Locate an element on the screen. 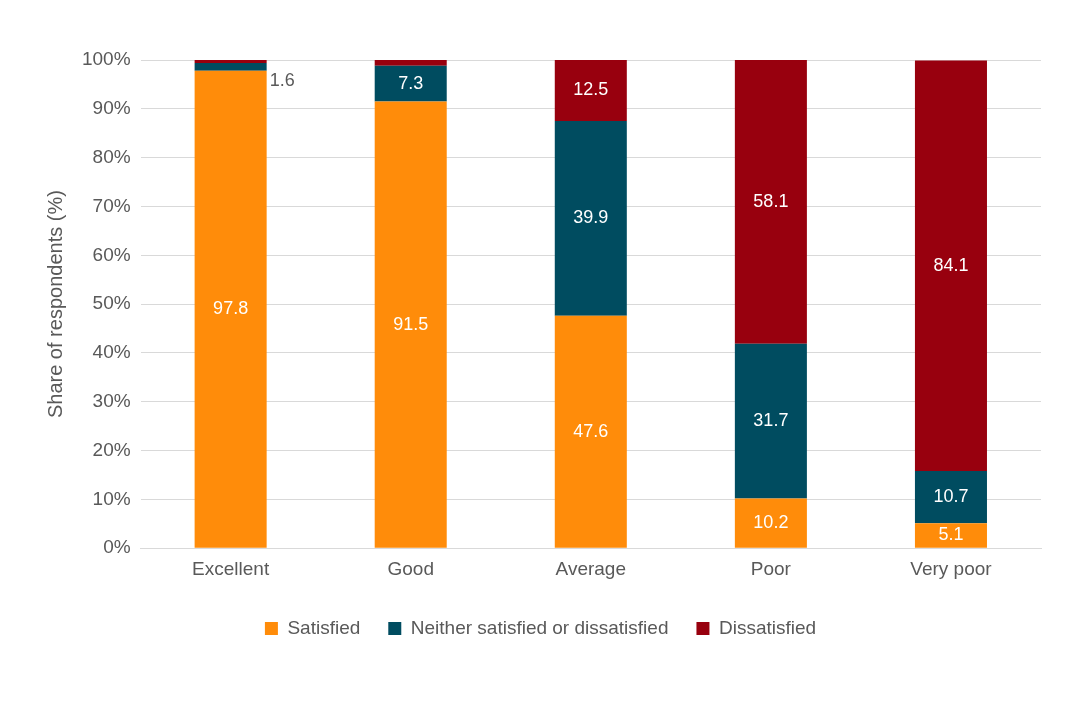  y-tick-label: 90% is located at coordinates (111, 108).